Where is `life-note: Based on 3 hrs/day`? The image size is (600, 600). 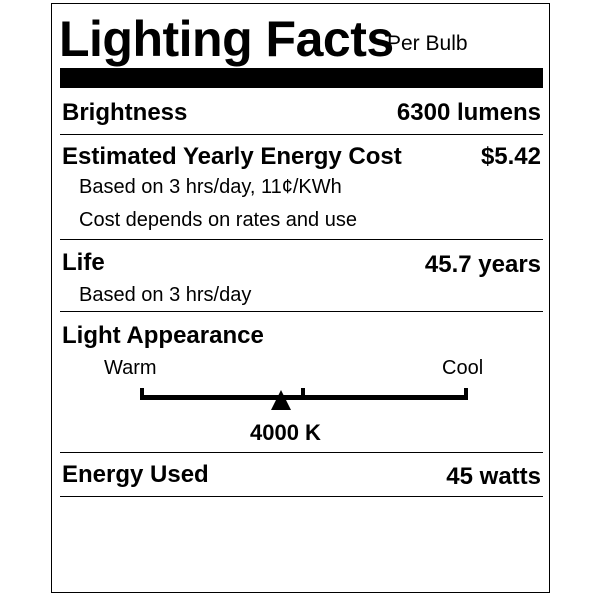 life-note: Based on 3 hrs/day is located at coordinates (165, 295).